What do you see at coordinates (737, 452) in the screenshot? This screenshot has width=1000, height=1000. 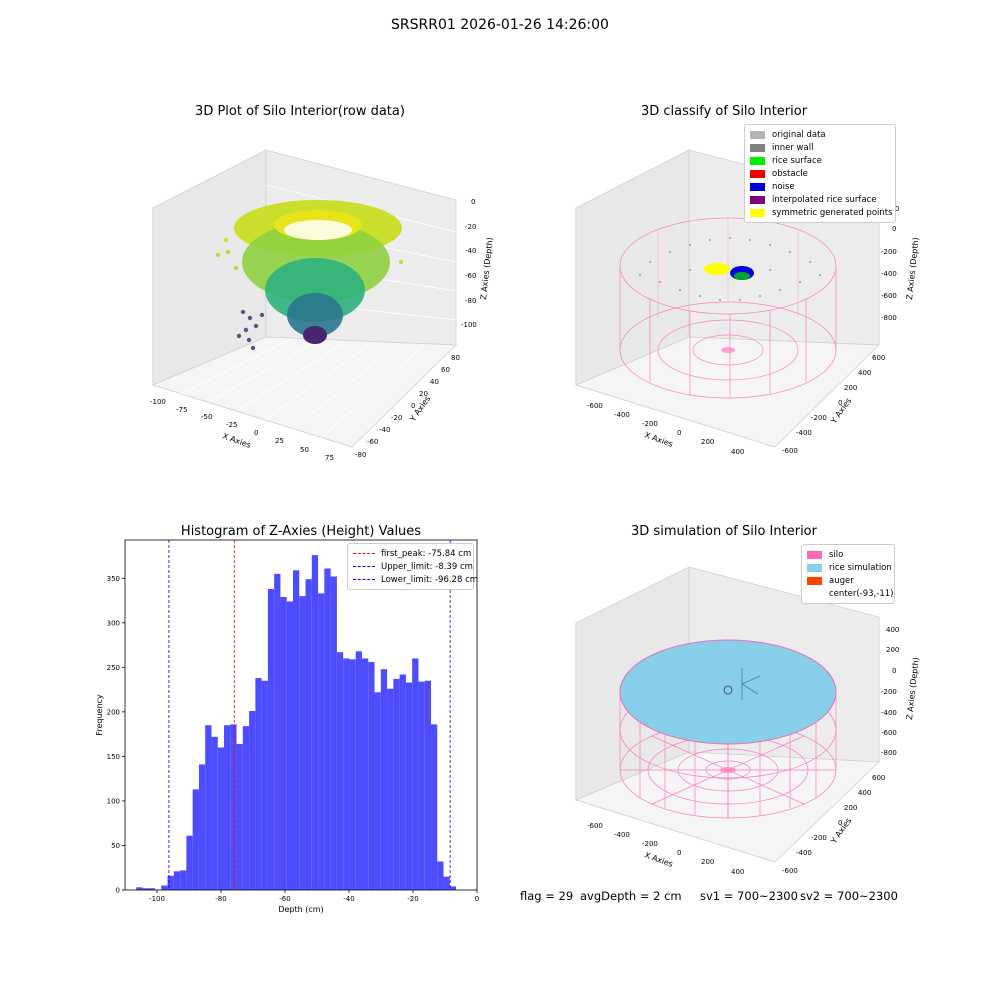 I see `classify-xtick: 400` at bounding box center [737, 452].